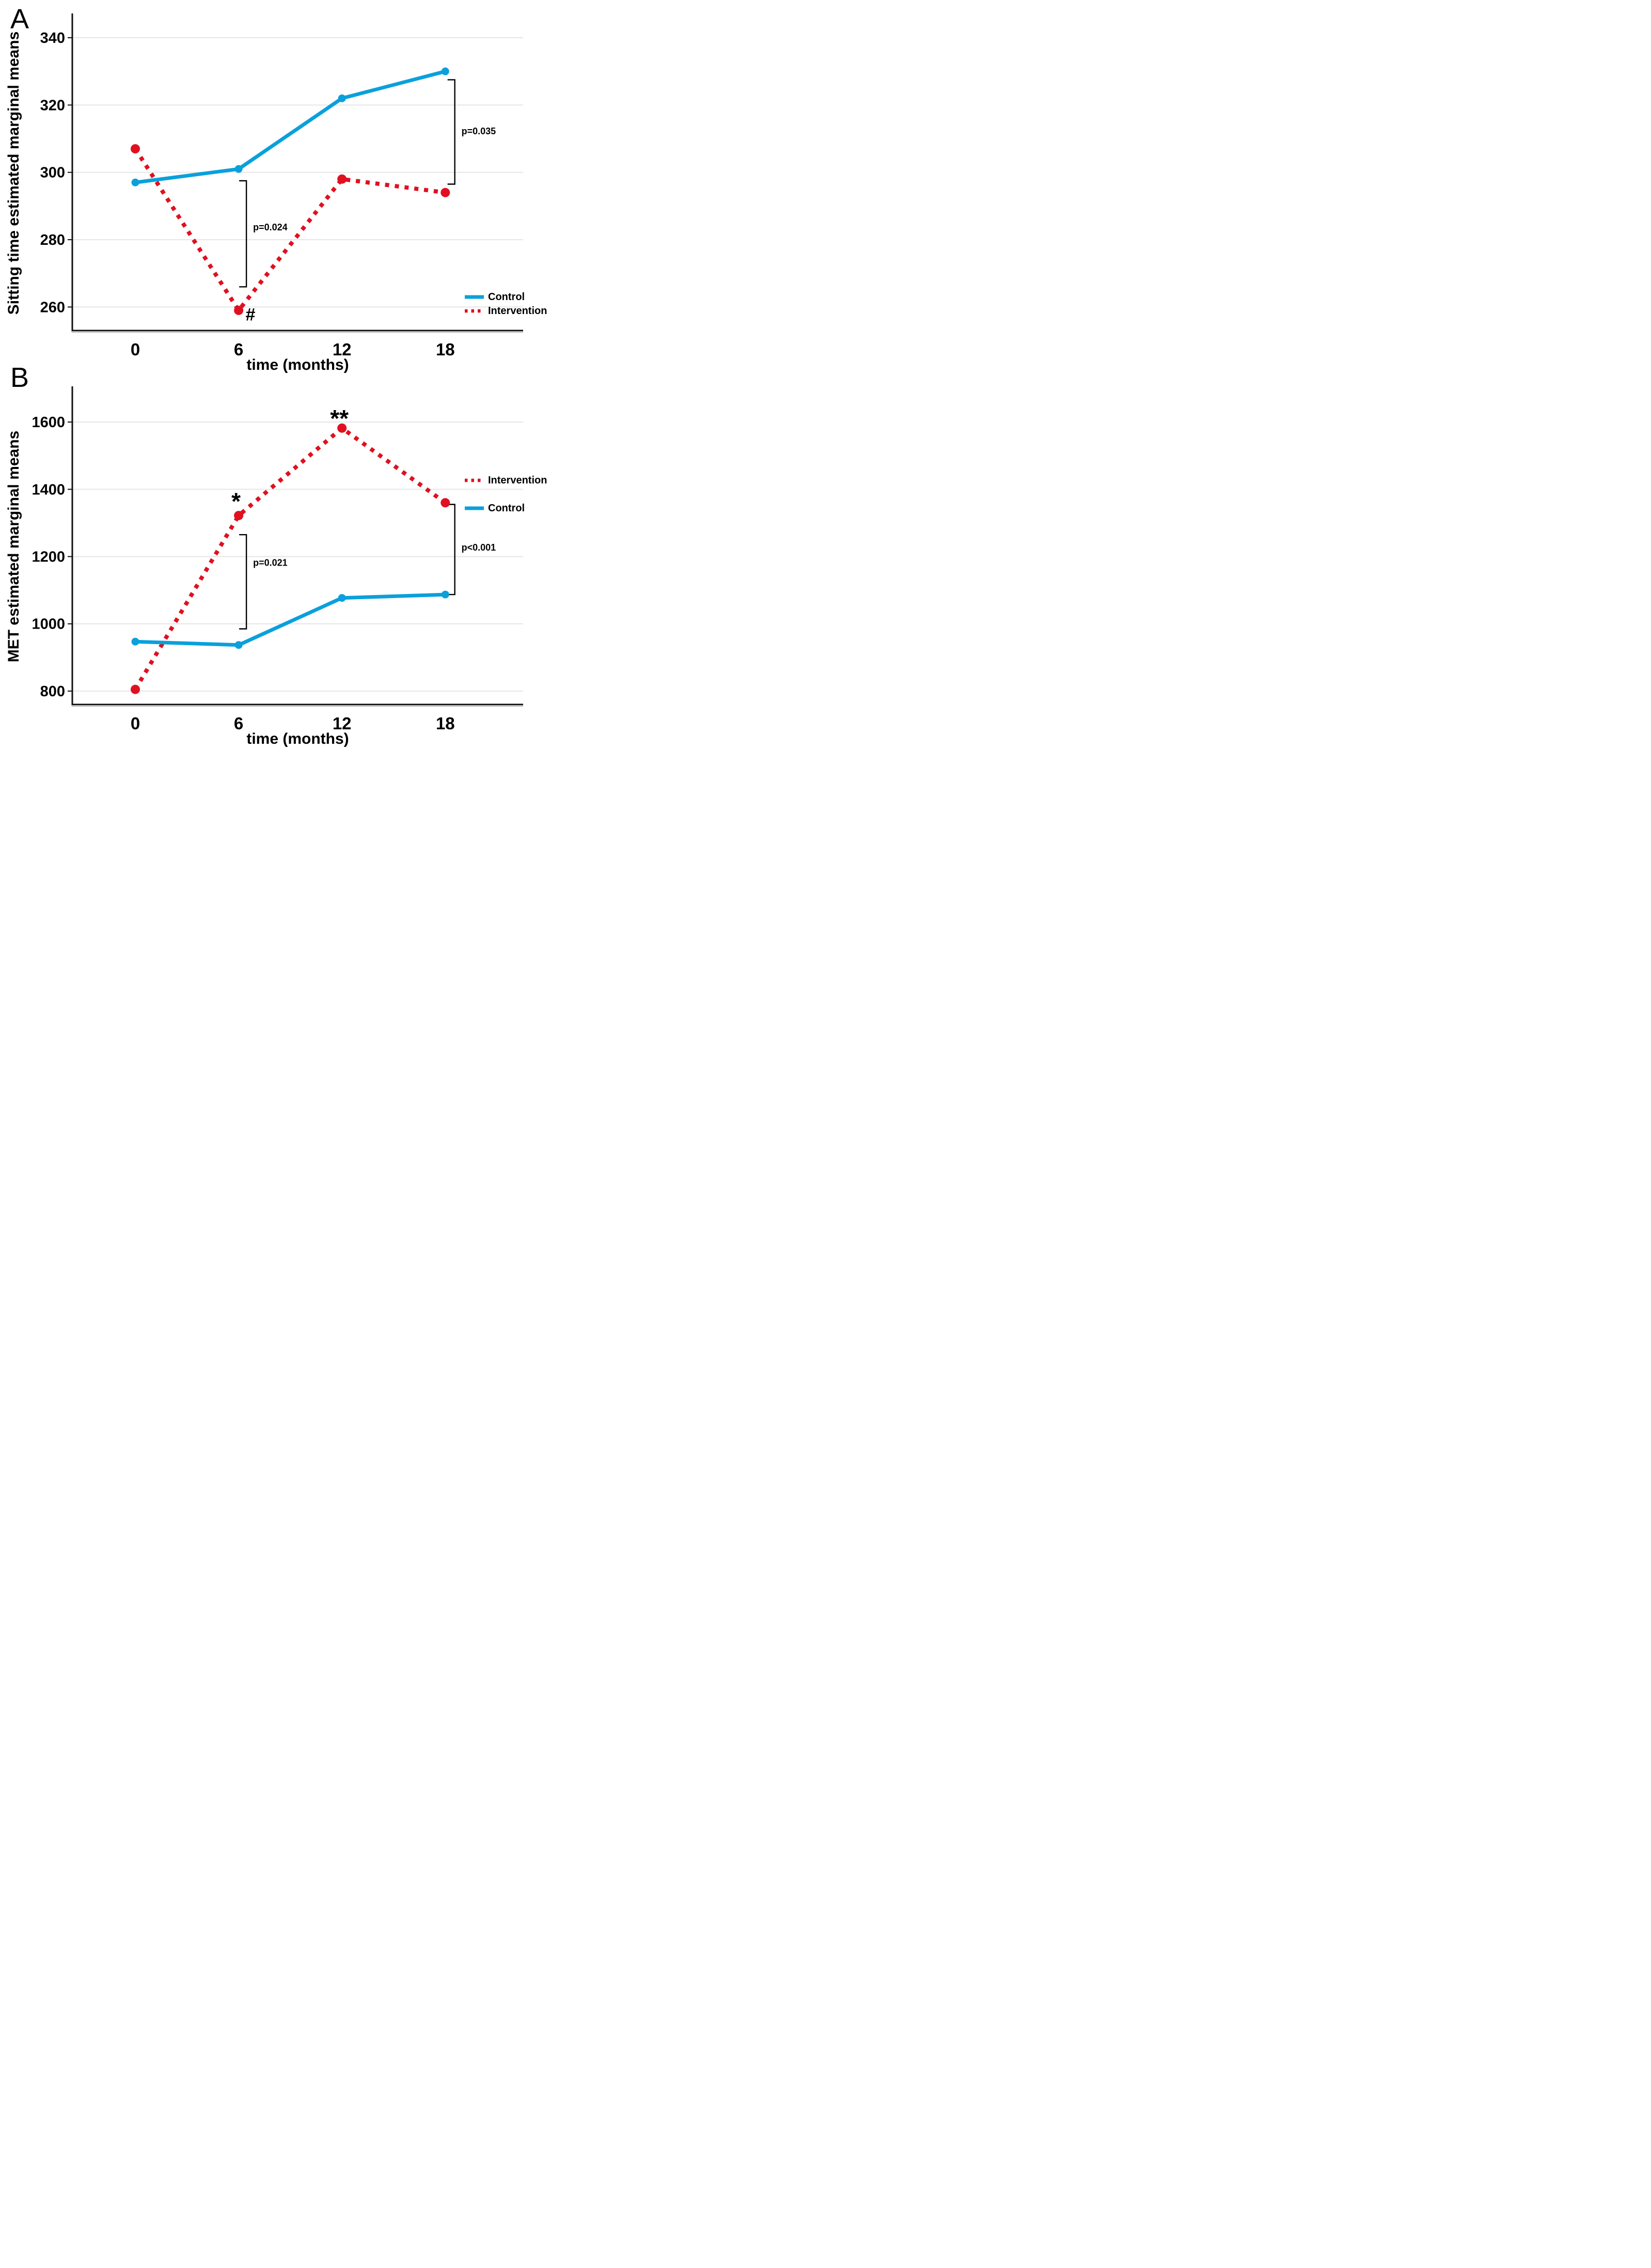  I want to click on y-tick-label: 260, so click(52, 307).